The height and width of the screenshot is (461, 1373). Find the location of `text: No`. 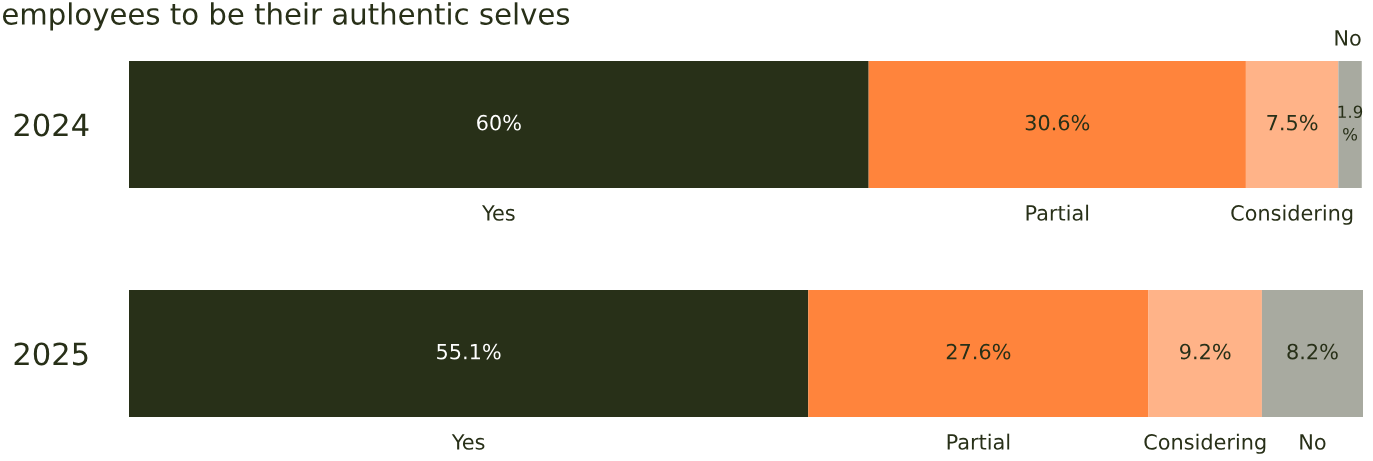

text: No is located at coordinates (1313, 442).